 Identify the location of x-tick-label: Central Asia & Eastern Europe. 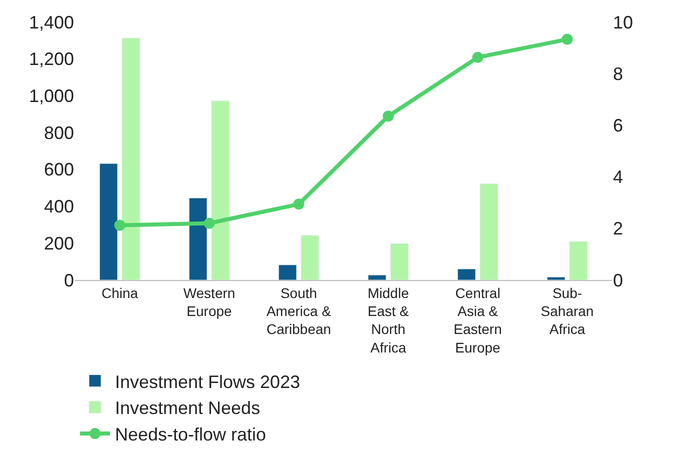
(478, 320).